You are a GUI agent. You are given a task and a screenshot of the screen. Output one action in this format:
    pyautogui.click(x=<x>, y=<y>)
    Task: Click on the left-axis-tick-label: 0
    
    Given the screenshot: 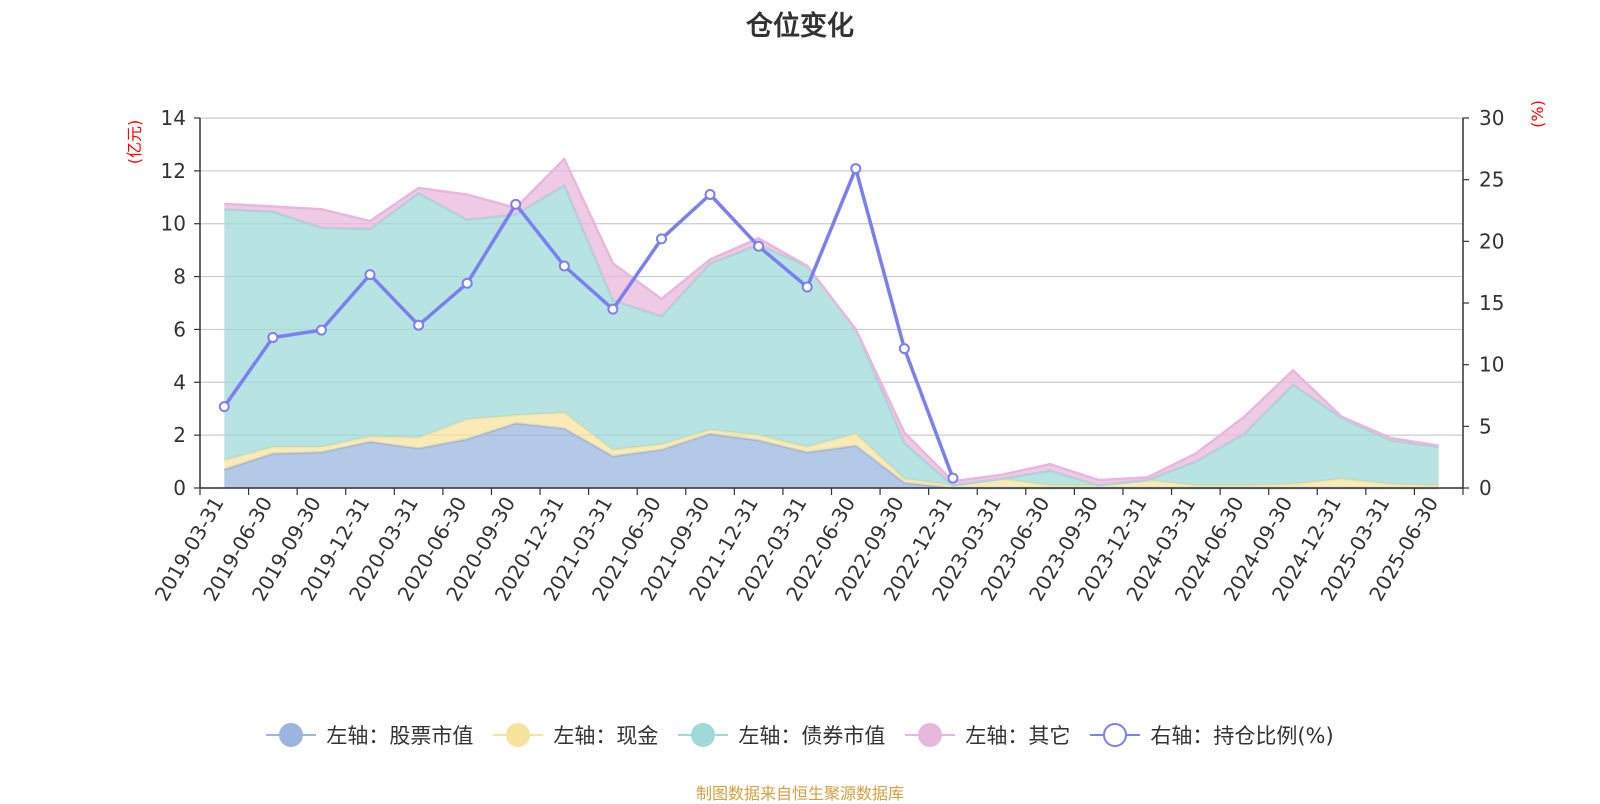 What is the action you would take?
    pyautogui.click(x=179, y=488)
    